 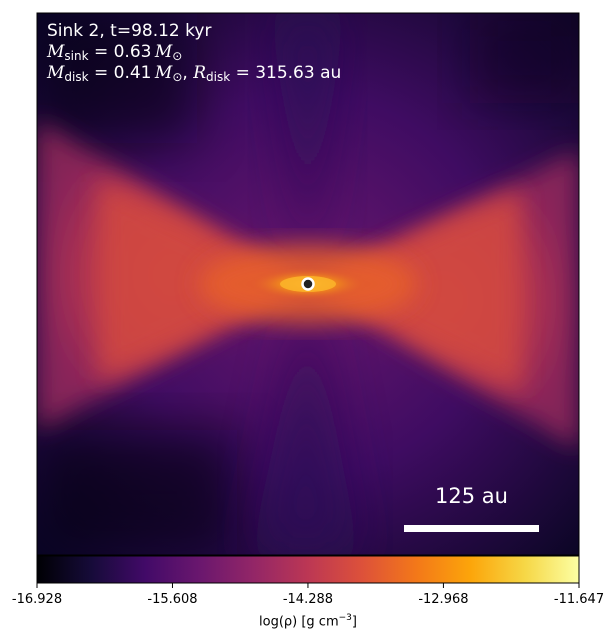 I want to click on colorbar-label-close: ], so click(x=354, y=622).